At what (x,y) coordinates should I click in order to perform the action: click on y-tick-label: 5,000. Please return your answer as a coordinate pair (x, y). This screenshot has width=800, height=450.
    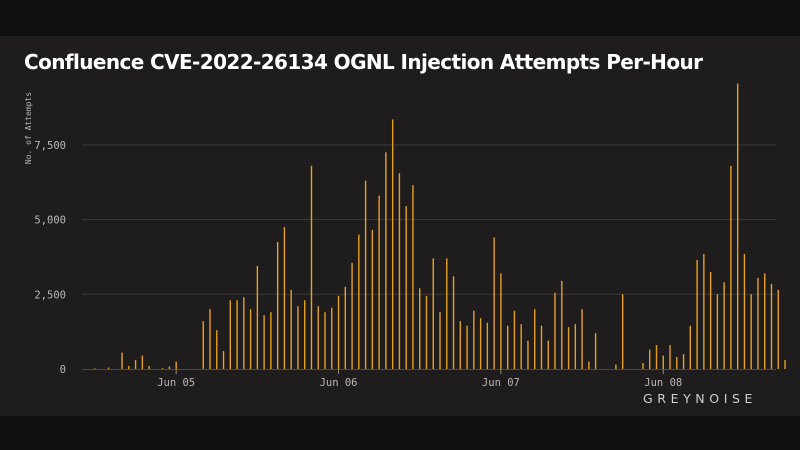
    Looking at the image, I should click on (50, 221).